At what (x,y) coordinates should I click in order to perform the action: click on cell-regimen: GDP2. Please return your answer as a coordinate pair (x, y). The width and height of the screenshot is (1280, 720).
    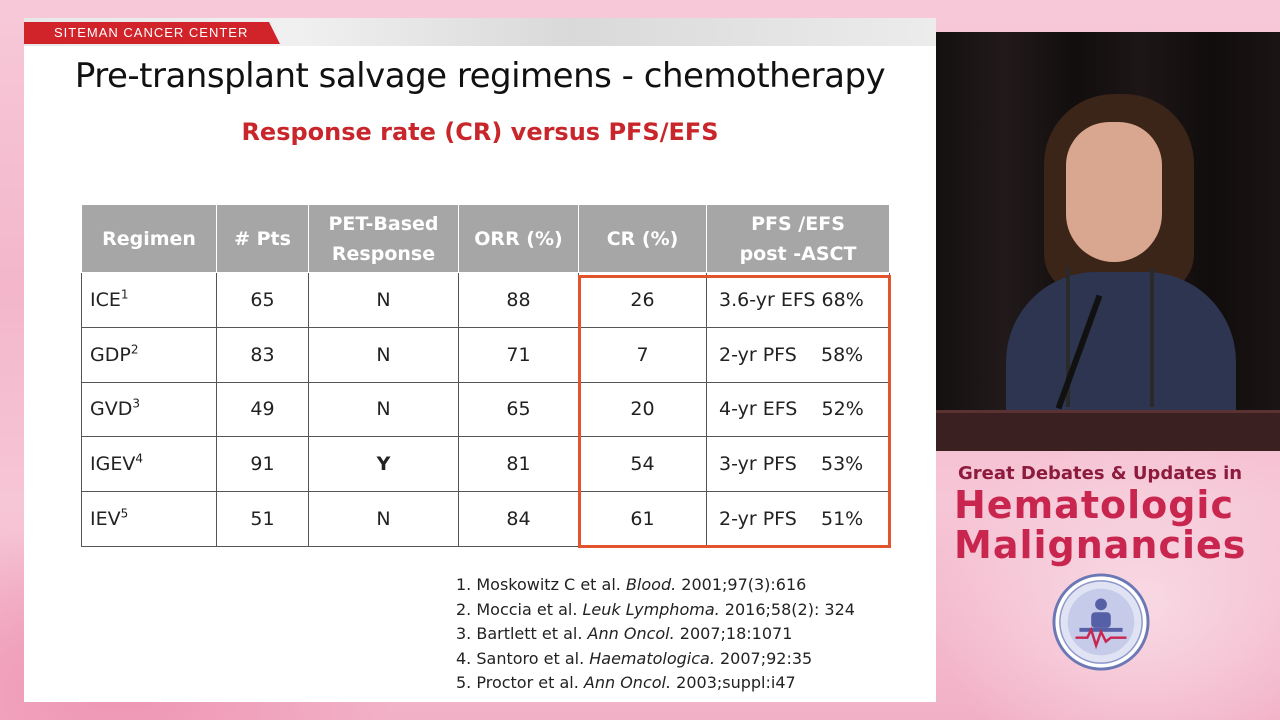
    Looking at the image, I should click on (149, 354).